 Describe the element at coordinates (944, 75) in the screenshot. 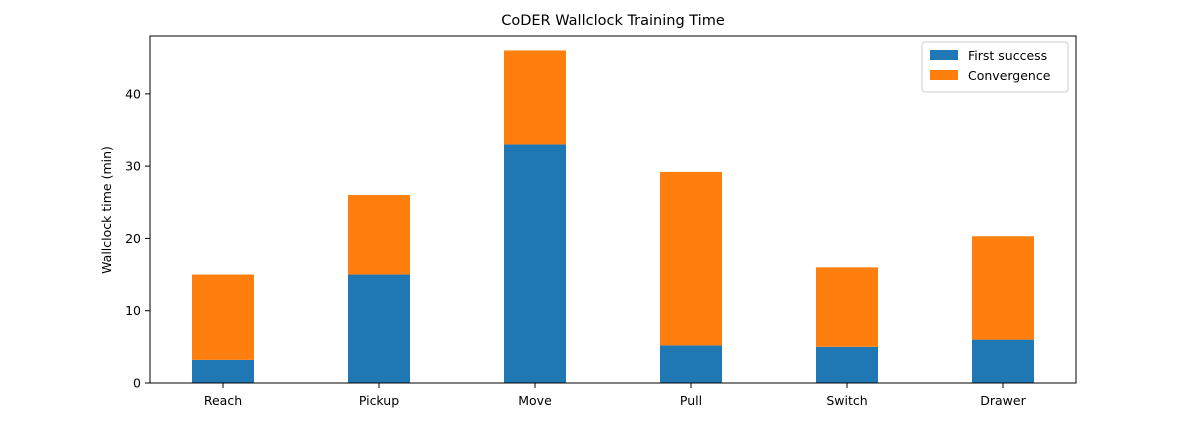

I see `legend-swatch-convergence` at that location.